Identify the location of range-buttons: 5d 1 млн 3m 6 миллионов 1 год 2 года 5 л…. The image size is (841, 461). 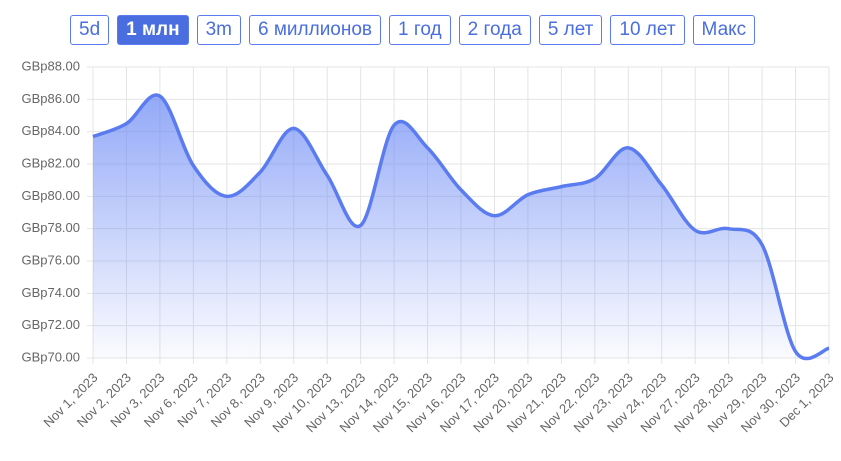
(413, 30).